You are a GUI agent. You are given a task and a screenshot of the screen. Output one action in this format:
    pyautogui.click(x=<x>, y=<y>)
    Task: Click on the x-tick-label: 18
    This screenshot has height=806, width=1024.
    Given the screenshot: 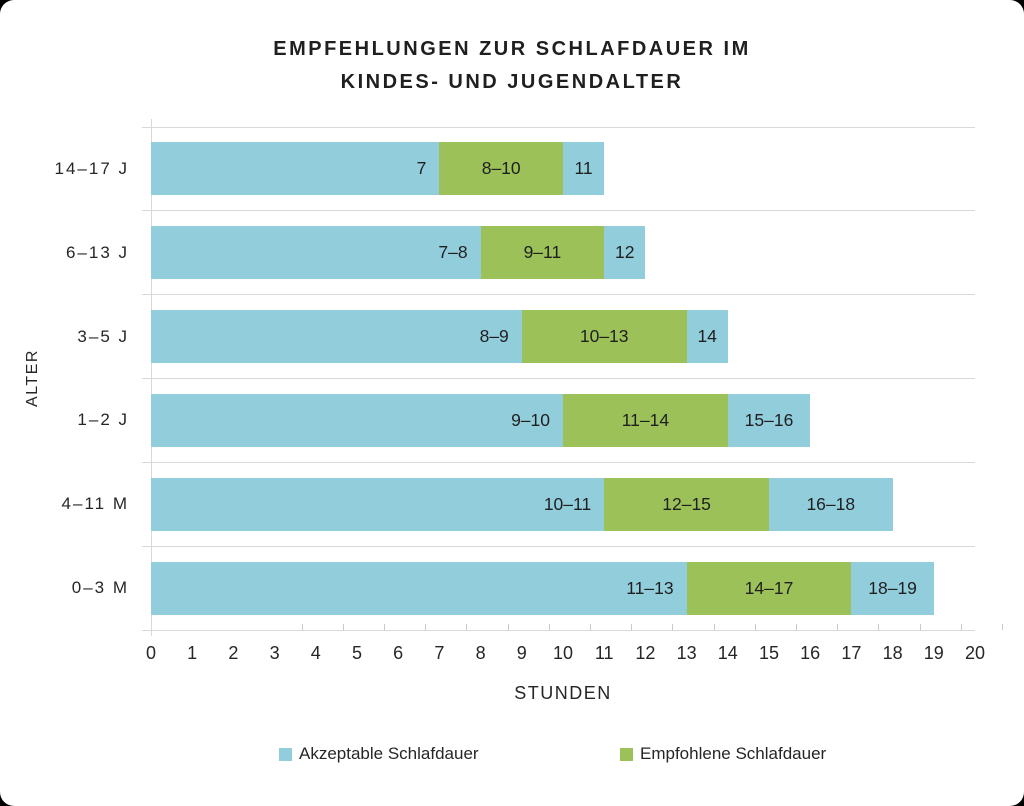 What is the action you would take?
    pyautogui.click(x=892, y=653)
    